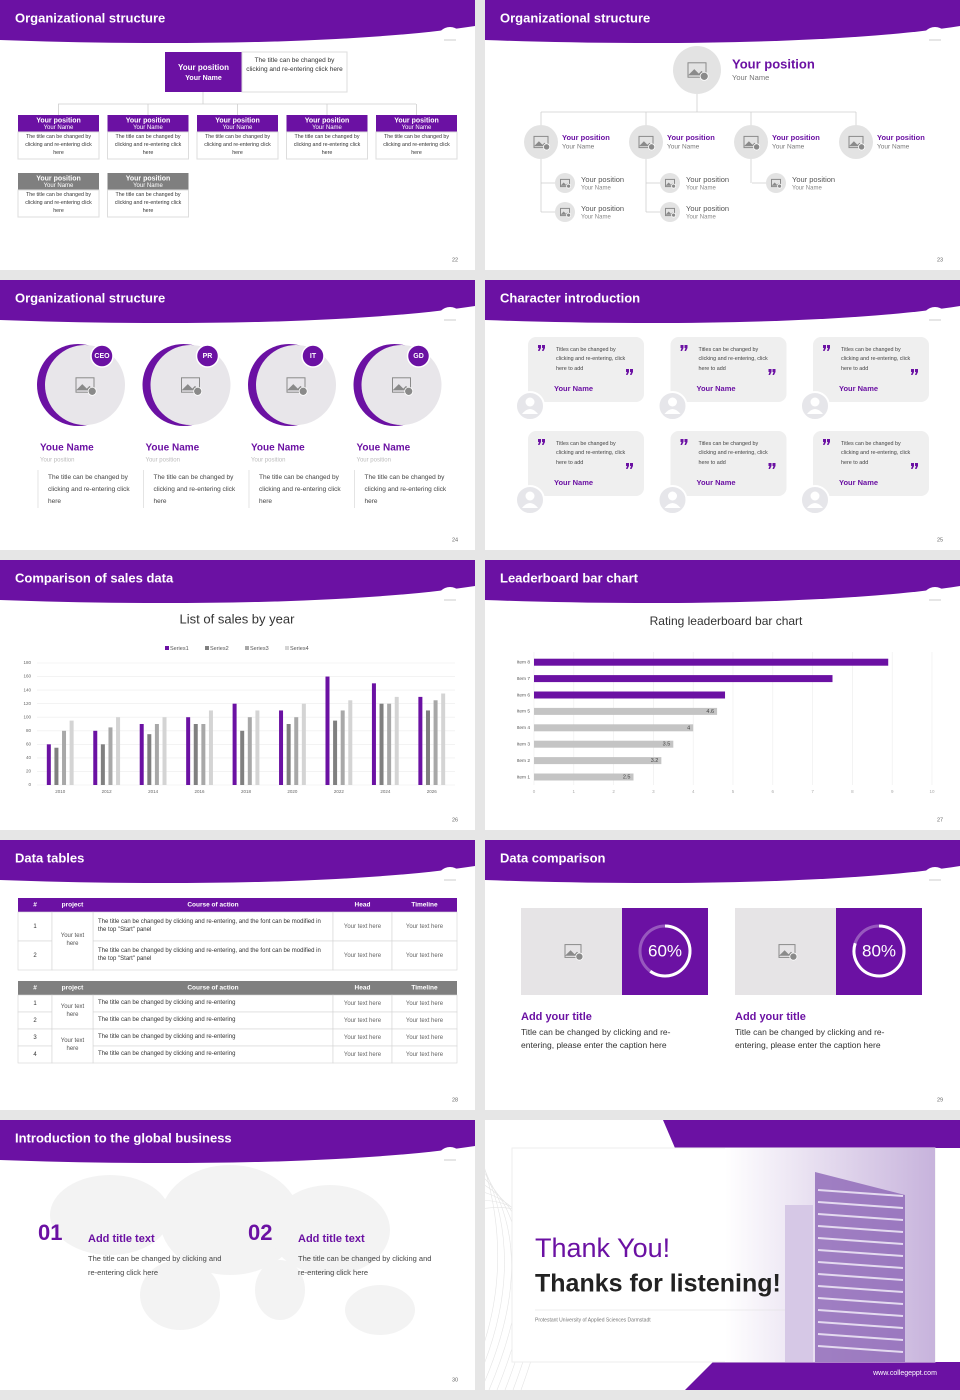  I want to click on member-name: Your Name, so click(238, 128).